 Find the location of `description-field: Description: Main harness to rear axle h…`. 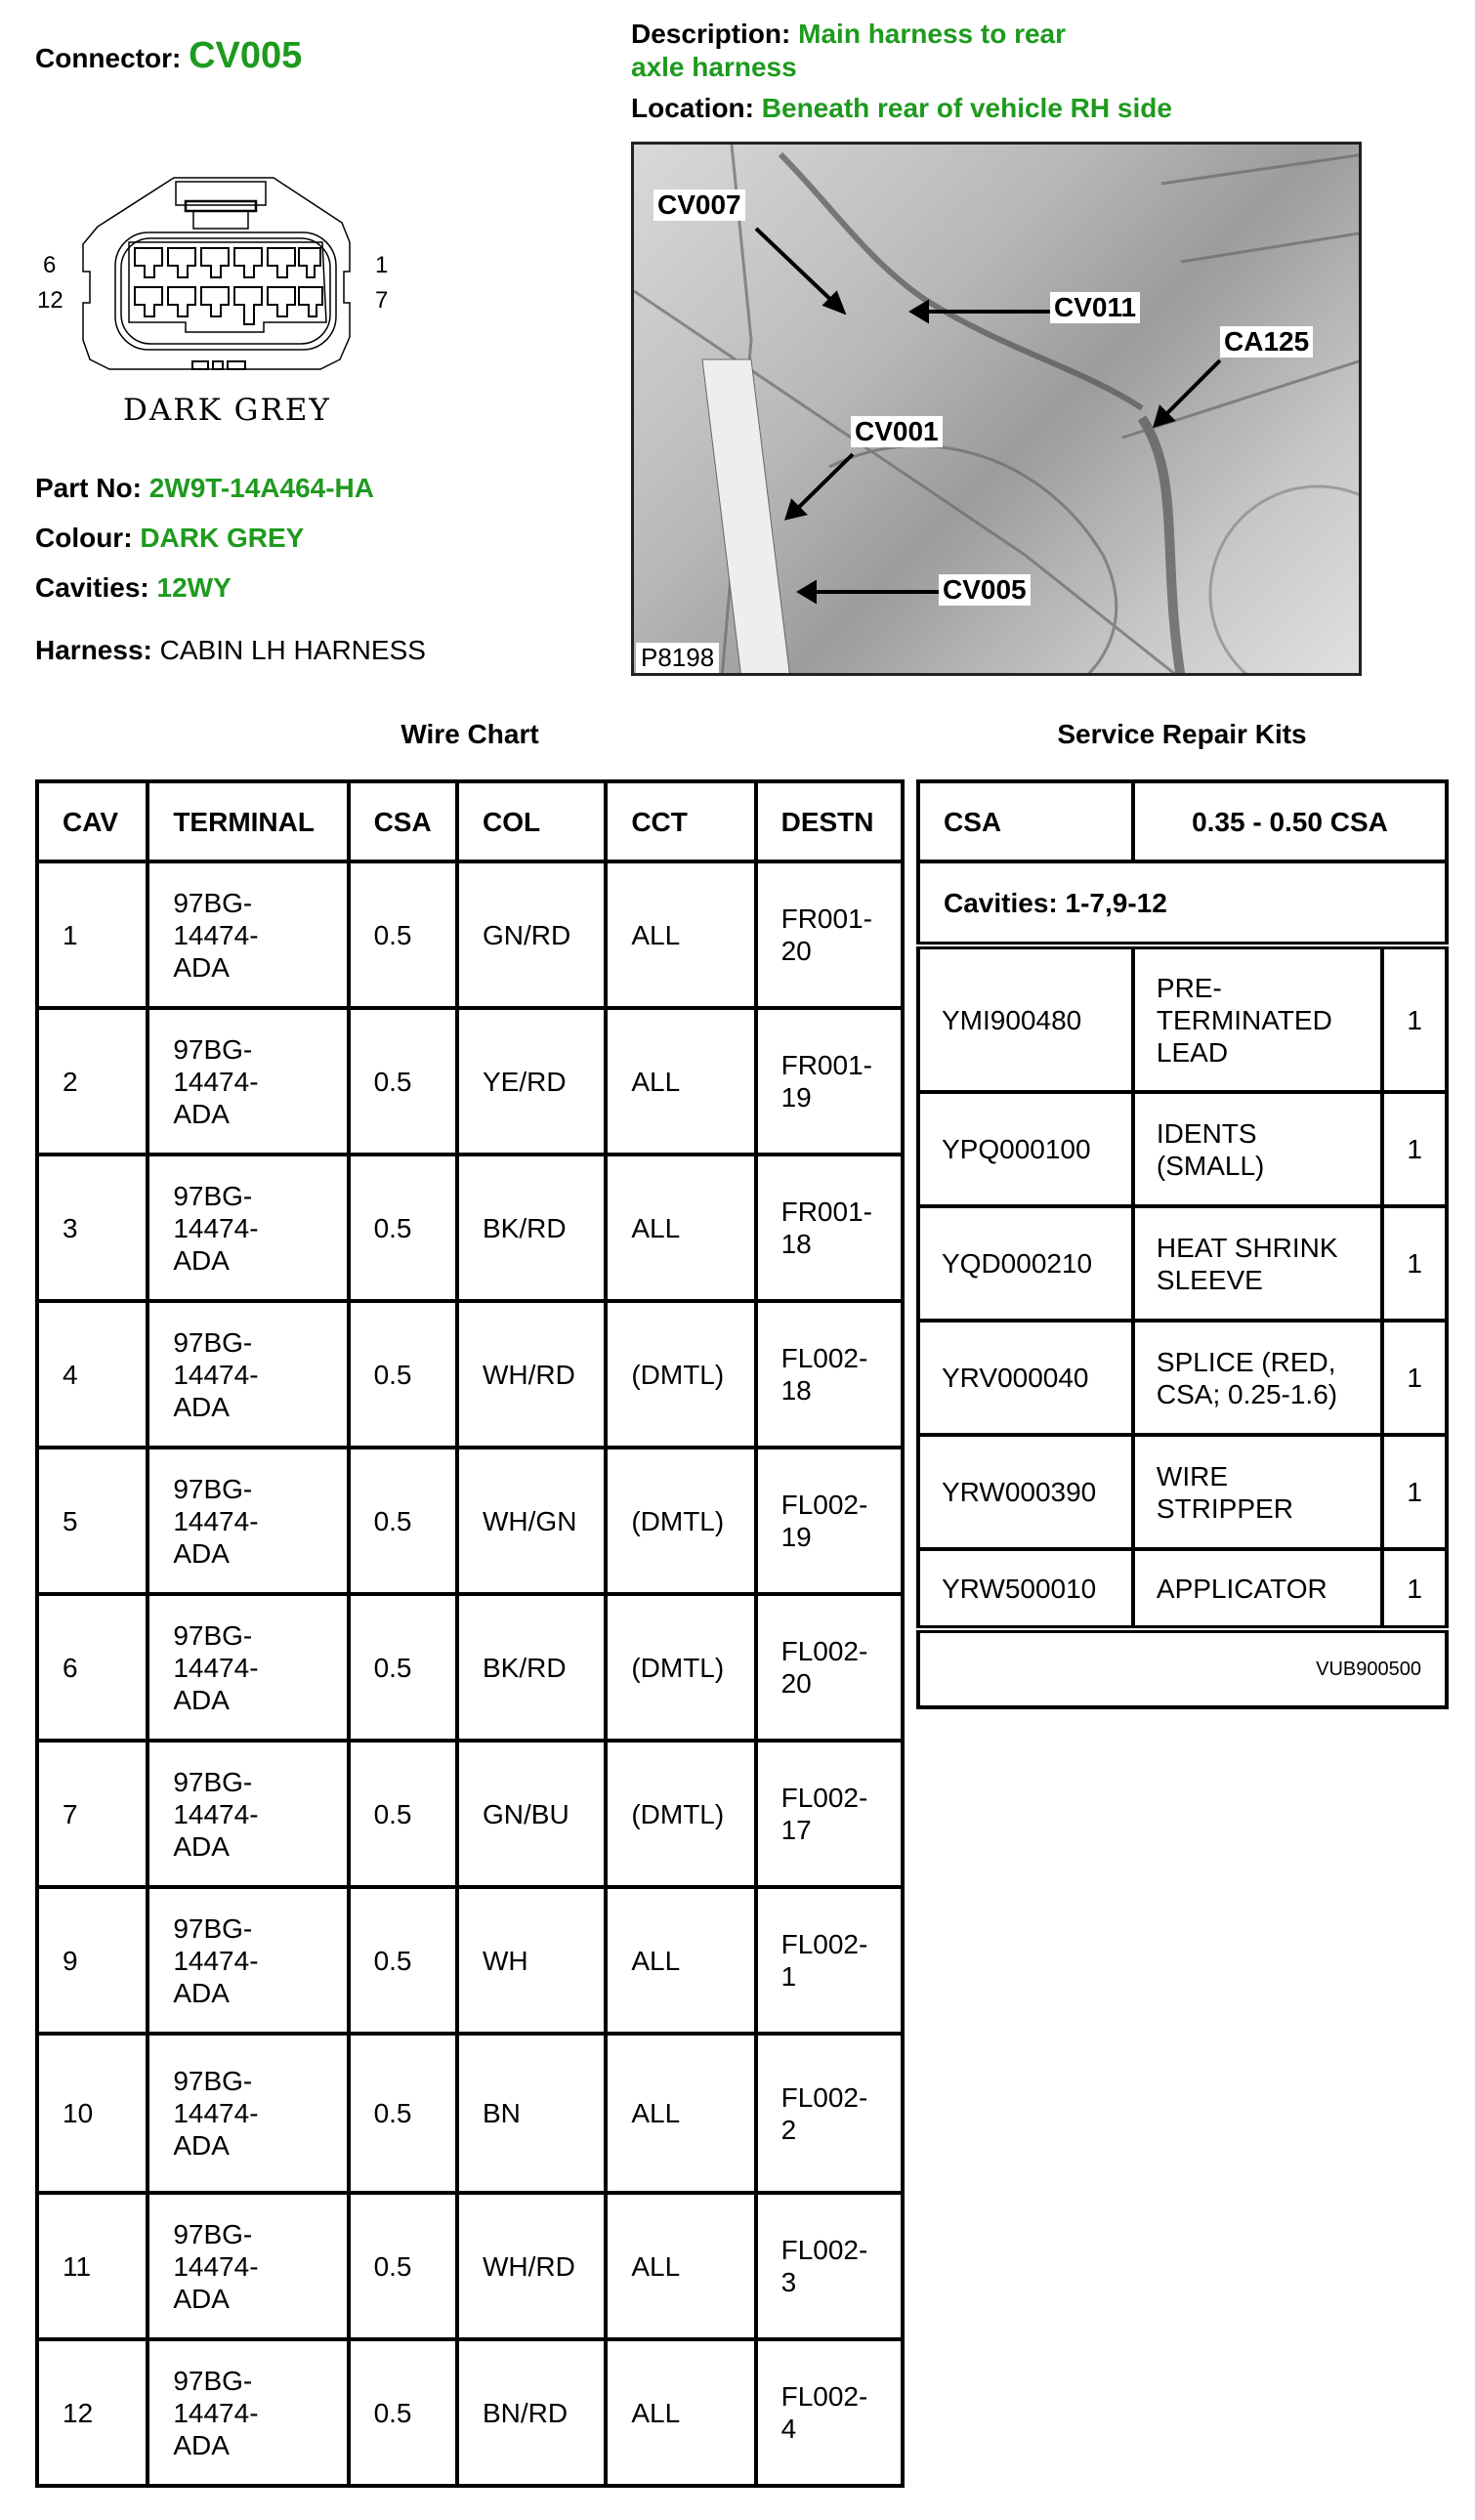

description-field: Description: Main harness to rear axle h… is located at coordinates (849, 51).